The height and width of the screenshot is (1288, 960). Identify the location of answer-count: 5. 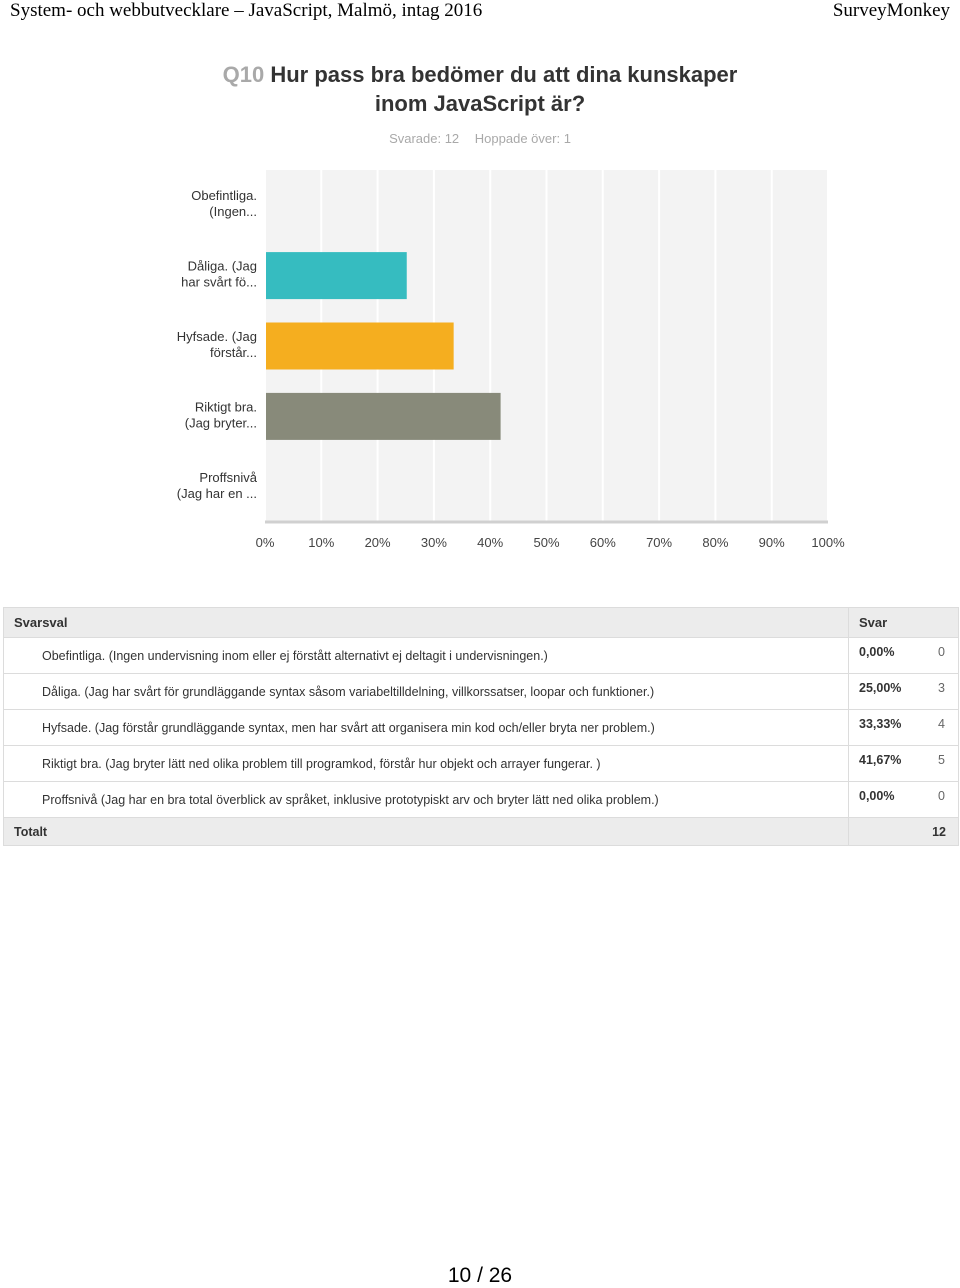
(941, 760).